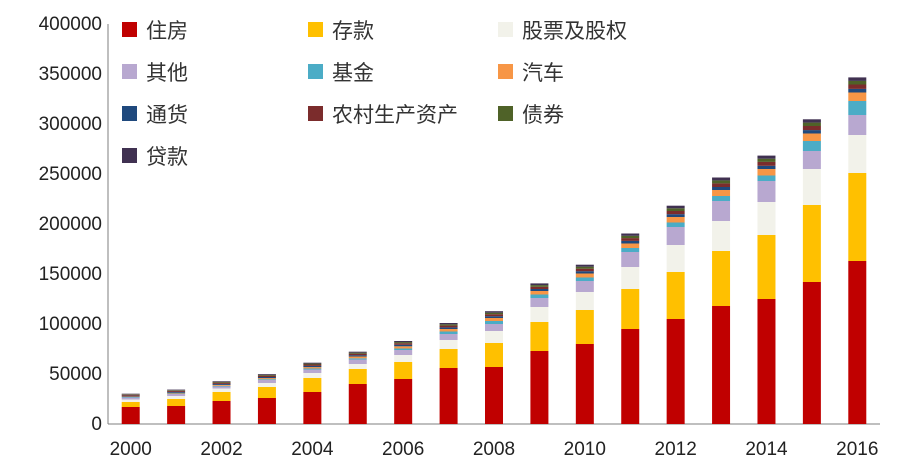  Describe the element at coordinates (341, 31) in the screenshot. I see `legend-item: 存款` at that location.